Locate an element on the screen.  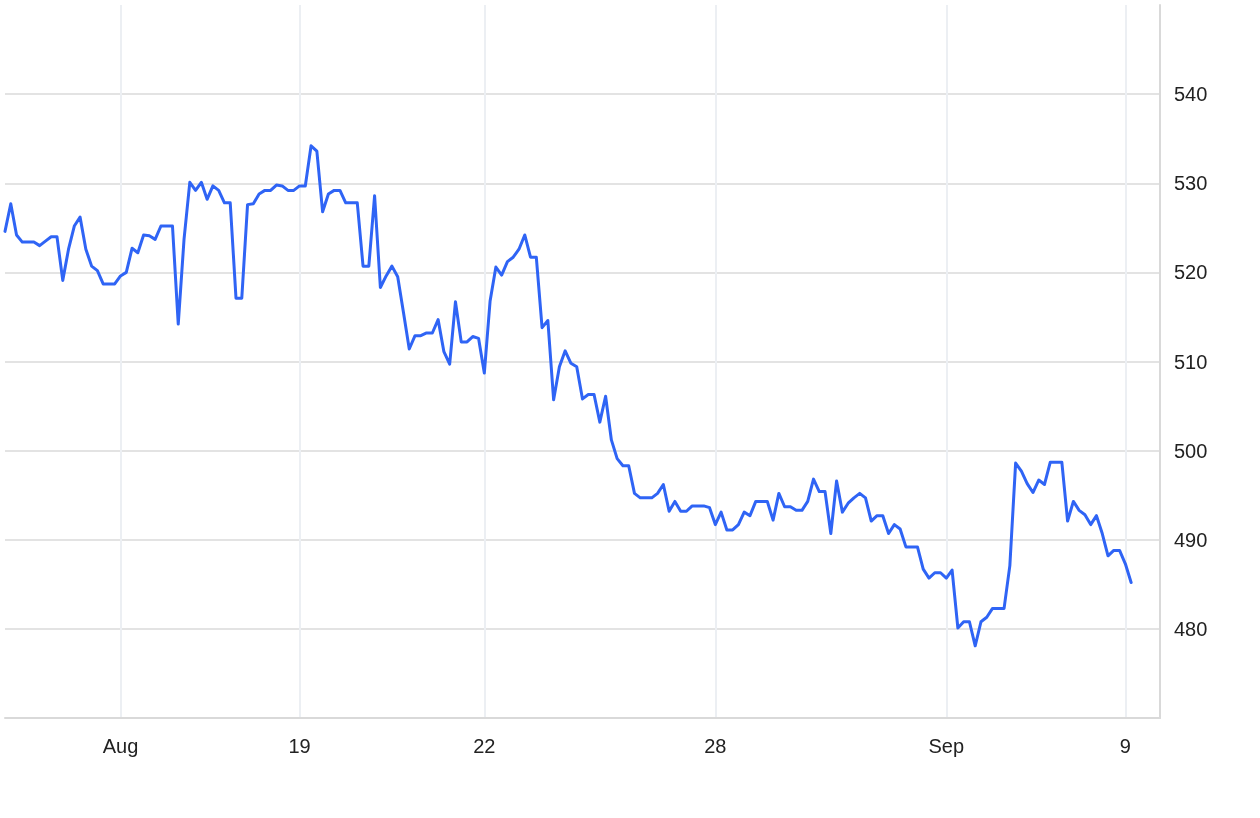
x-tick-label: 22 is located at coordinates (484, 746).